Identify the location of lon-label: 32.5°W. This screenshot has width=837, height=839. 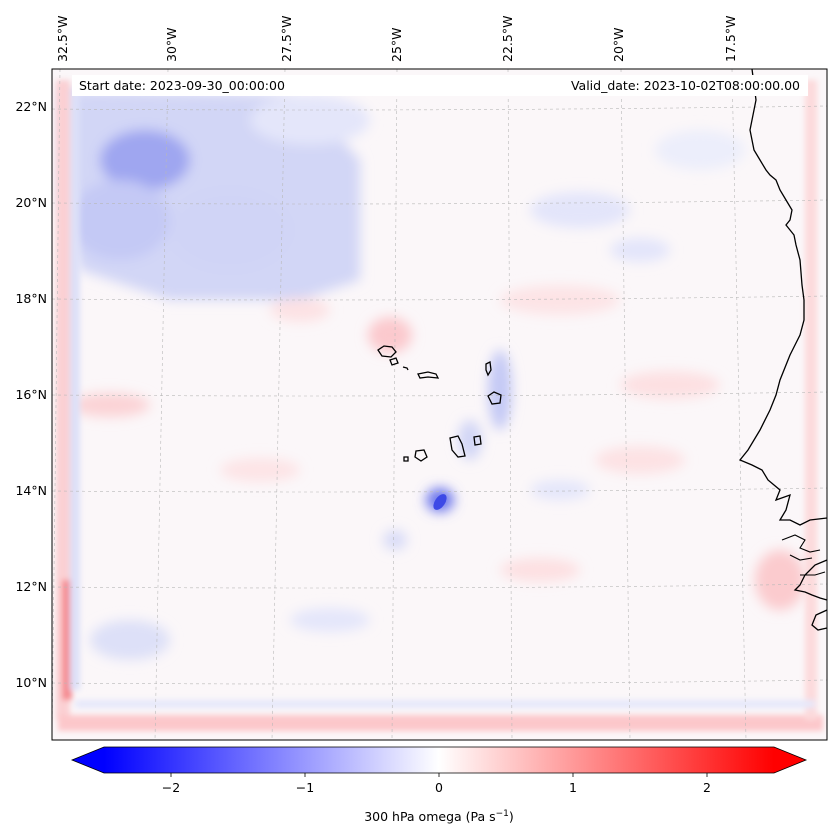
(62, 39).